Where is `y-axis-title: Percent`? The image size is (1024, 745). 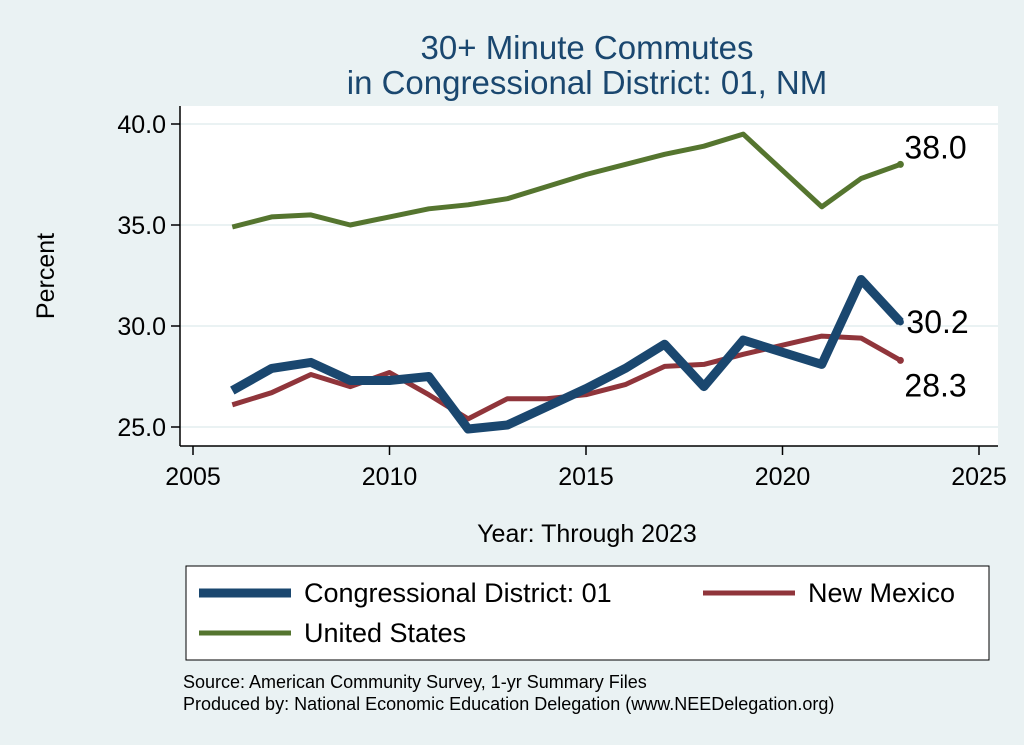
y-axis-title: Percent is located at coordinates (46, 276).